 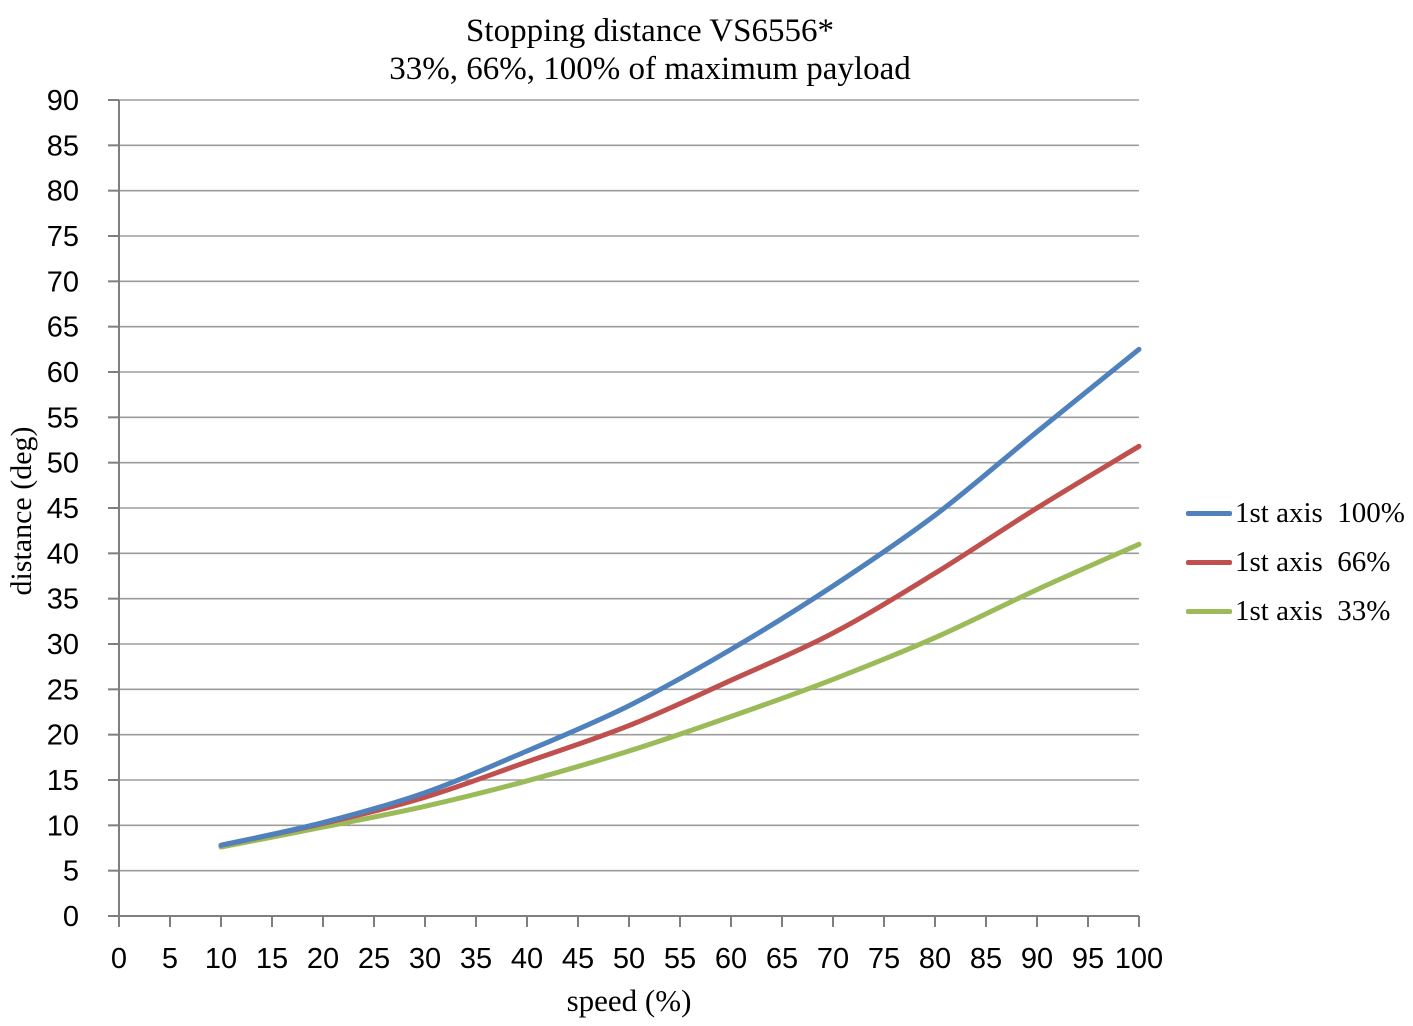 I want to click on y-tick-label: 40, so click(x=63, y=554).